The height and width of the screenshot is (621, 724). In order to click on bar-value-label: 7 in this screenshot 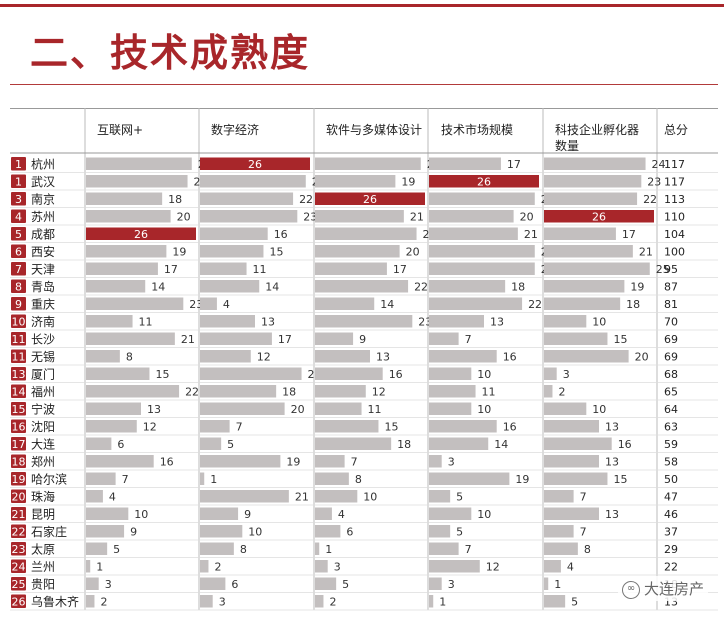, I will do `click(468, 549)`.